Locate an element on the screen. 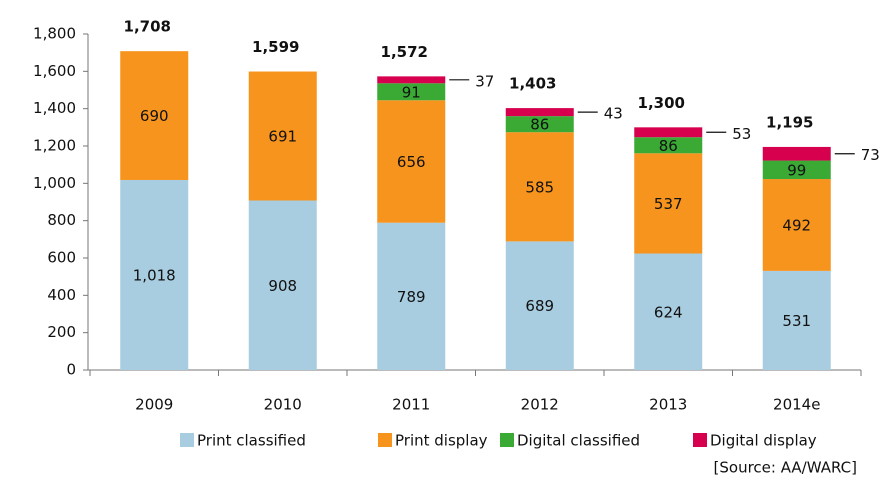 The image size is (883, 483). y-tick-label: 400 is located at coordinates (61, 295).